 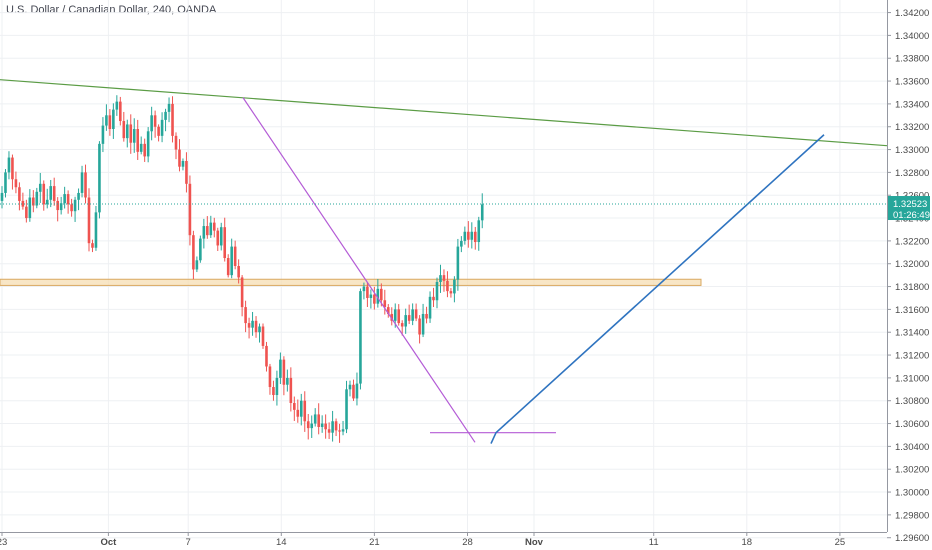 I want to click on price-tick-label: 1.31200, so click(x=912, y=356).